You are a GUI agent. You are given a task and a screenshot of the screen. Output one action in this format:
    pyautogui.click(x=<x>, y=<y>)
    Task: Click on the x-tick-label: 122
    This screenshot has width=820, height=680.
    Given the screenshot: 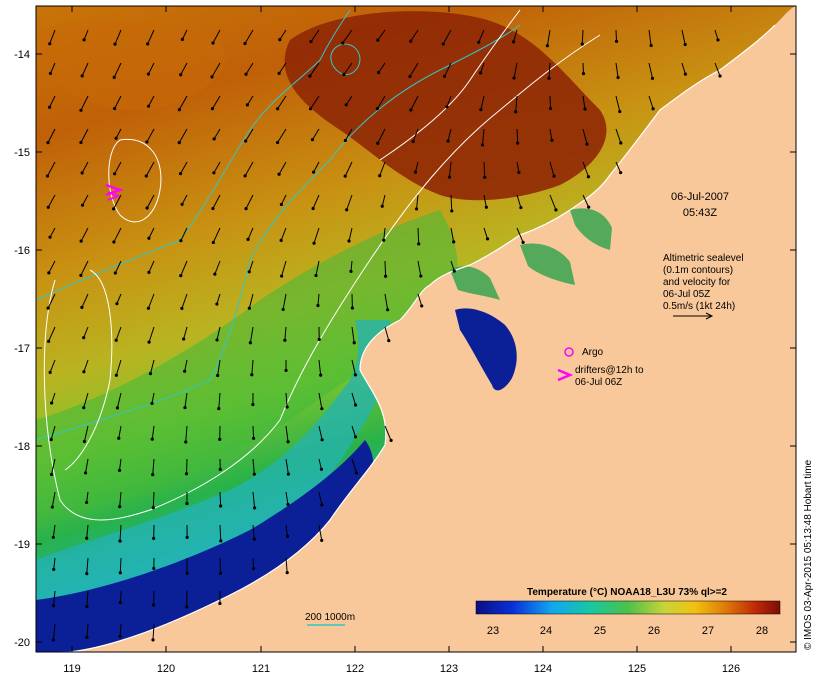 What is the action you would take?
    pyautogui.click(x=355, y=669)
    